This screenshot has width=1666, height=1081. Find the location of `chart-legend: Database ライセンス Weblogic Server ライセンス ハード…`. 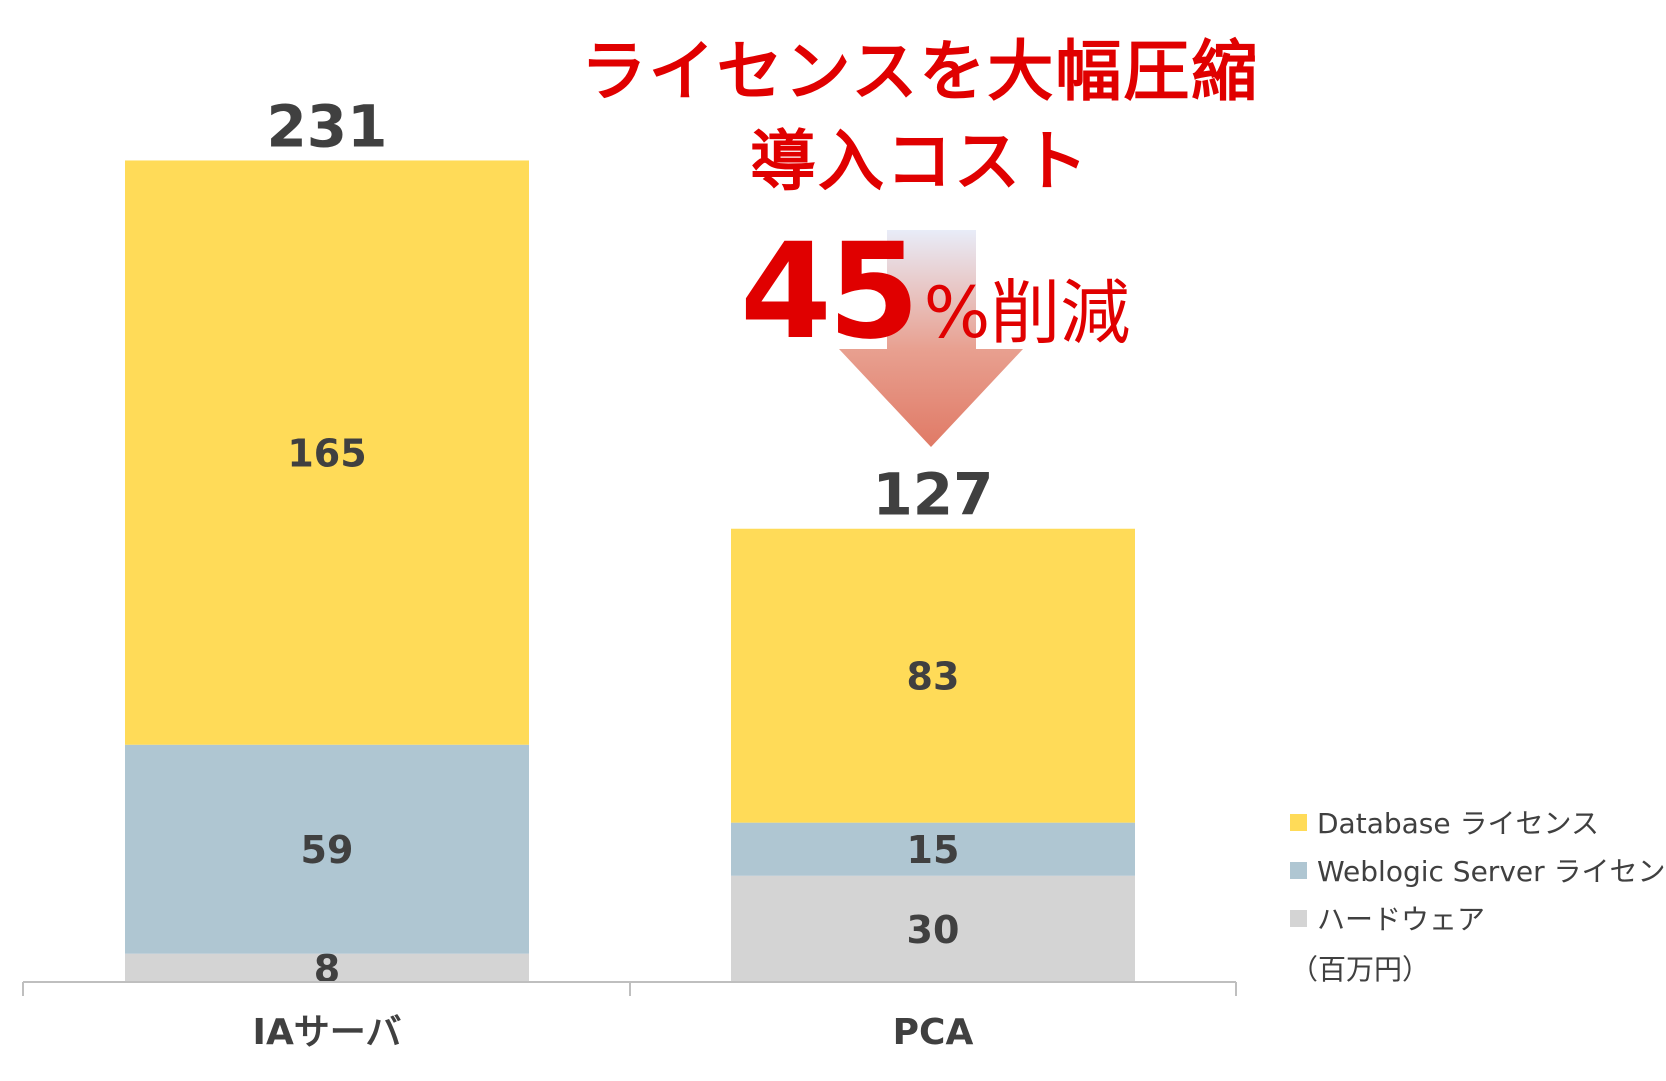

chart-legend: Database ライセンス Weblogic Server ライセンス ハード… is located at coordinates (1478, 896).